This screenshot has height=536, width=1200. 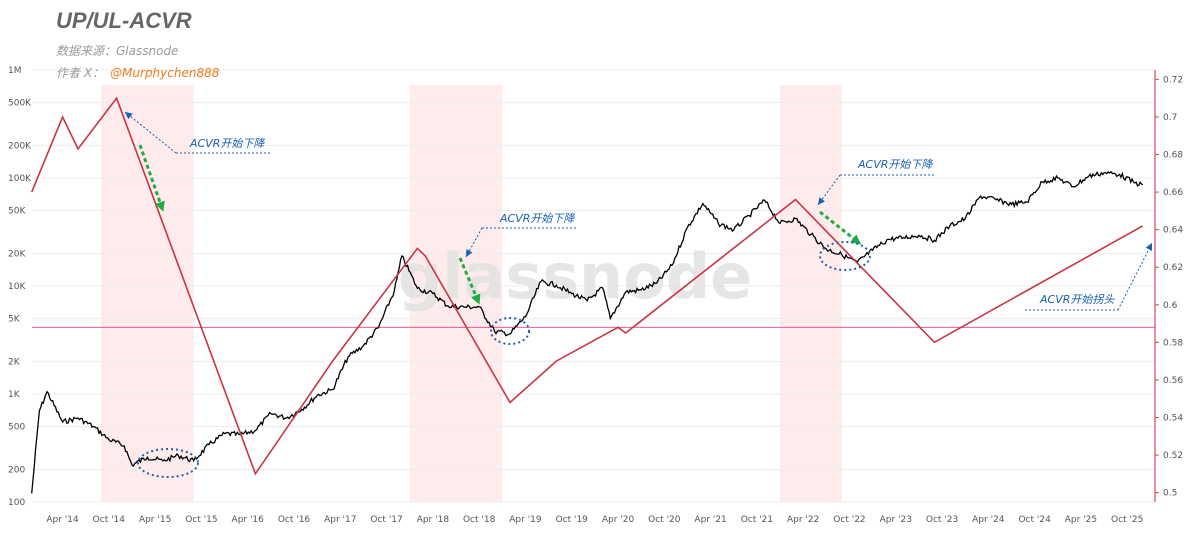 What do you see at coordinates (1081, 520) in the screenshot?
I see `x-tick-label: Apr '25` at bounding box center [1081, 520].